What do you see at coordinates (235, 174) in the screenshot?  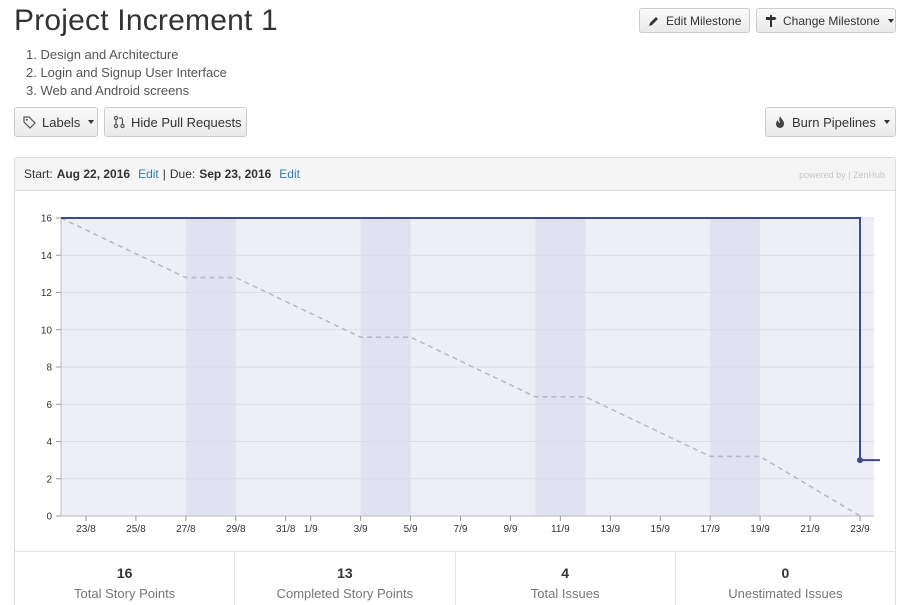 I see `due-date: Sep 23, 2016` at bounding box center [235, 174].